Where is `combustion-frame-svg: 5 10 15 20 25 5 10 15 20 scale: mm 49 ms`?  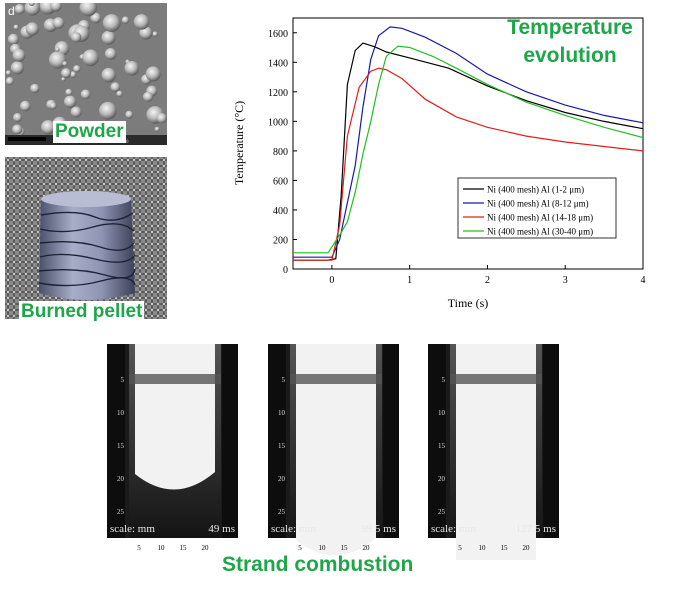 combustion-frame-svg: 5 10 15 20 25 5 10 15 20 scale: mm 49 ms is located at coordinates (172, 448).